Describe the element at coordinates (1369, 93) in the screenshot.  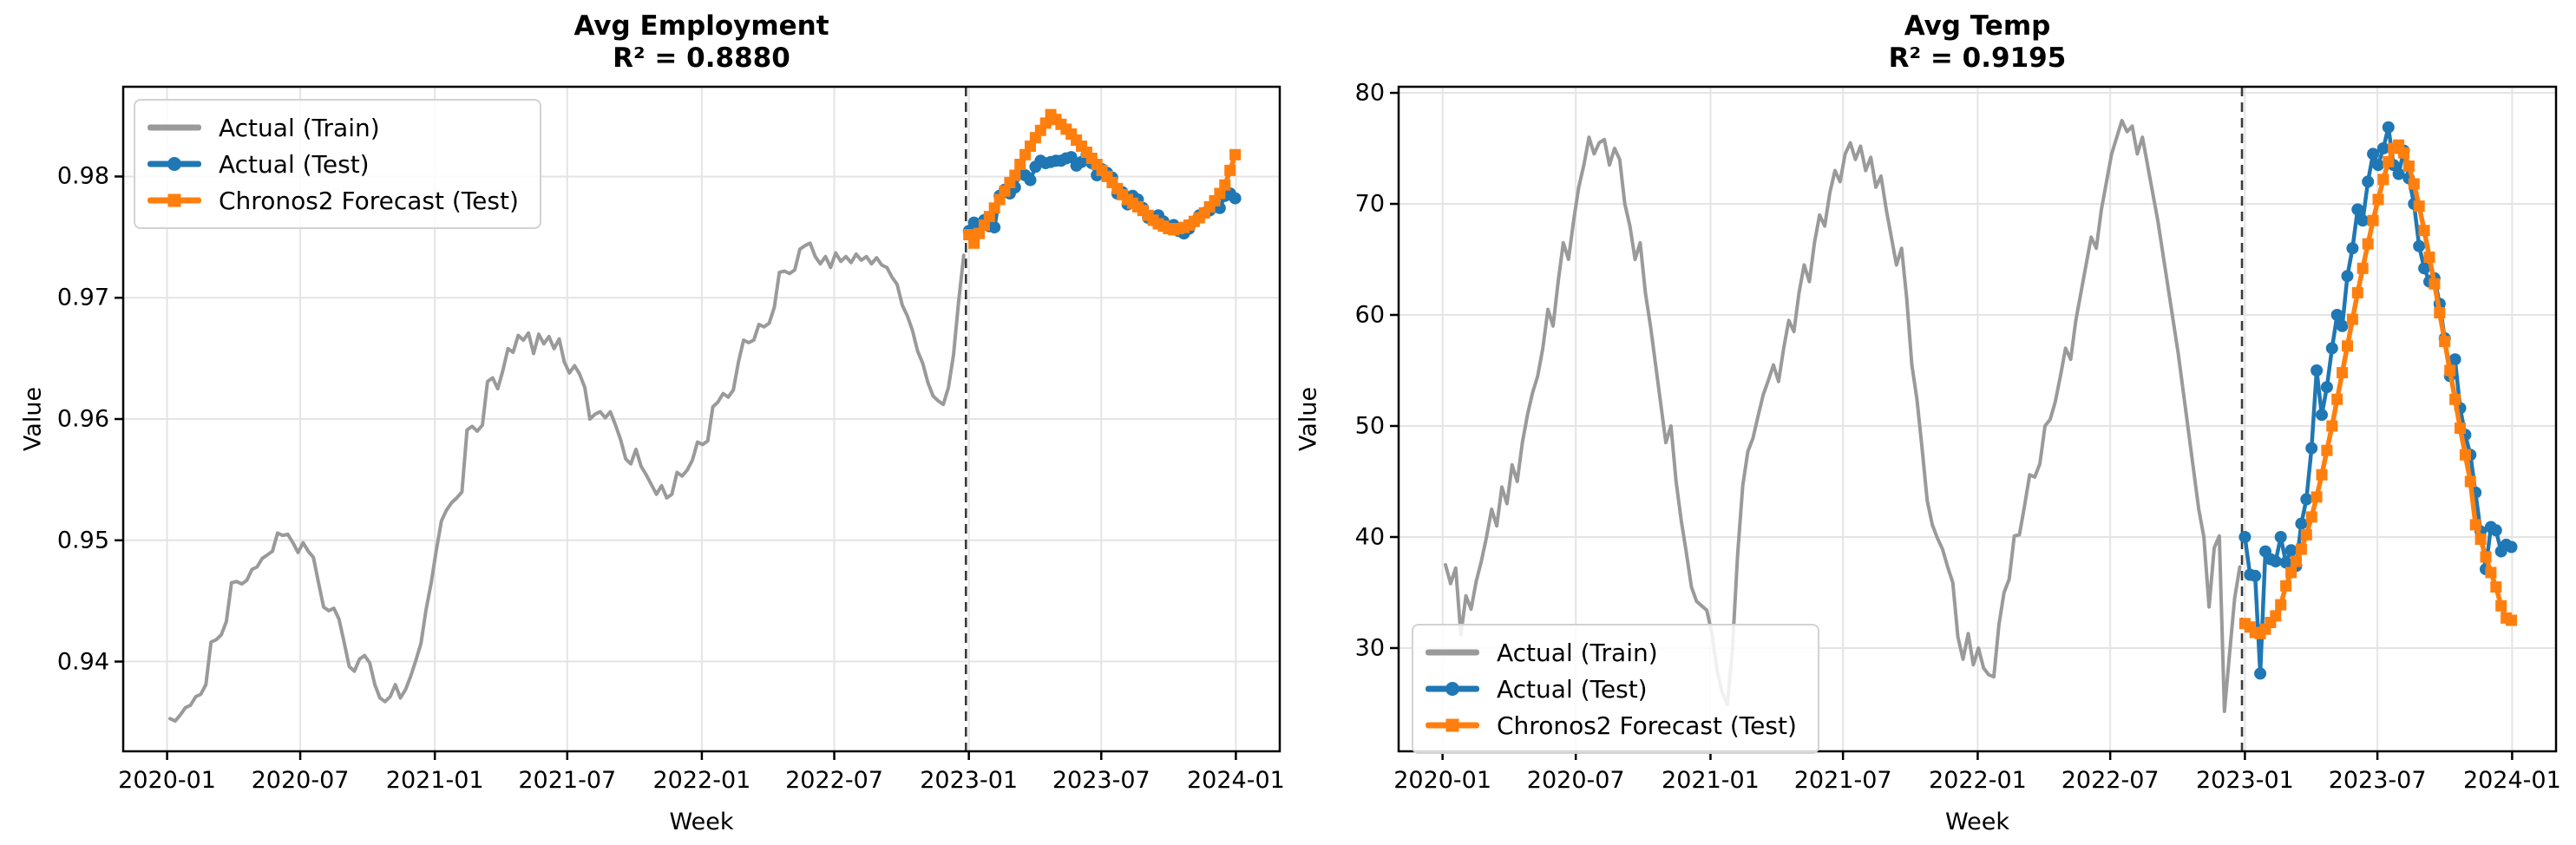
I see `y-tick-label: 80` at that location.